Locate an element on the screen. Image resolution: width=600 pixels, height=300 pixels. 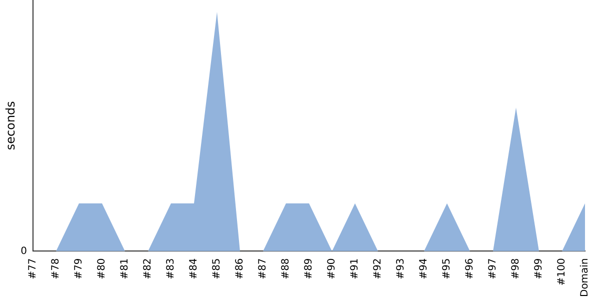
x-tick-label: #81 is located at coordinates (125, 269).